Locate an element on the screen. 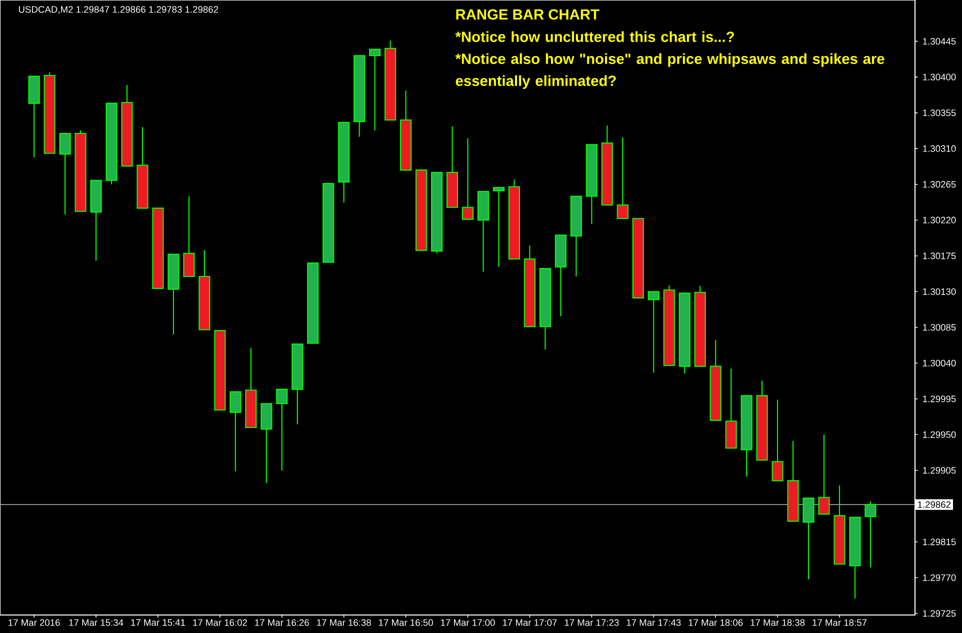  x-tick-label: 17 Mar 15:34 is located at coordinates (96, 622).